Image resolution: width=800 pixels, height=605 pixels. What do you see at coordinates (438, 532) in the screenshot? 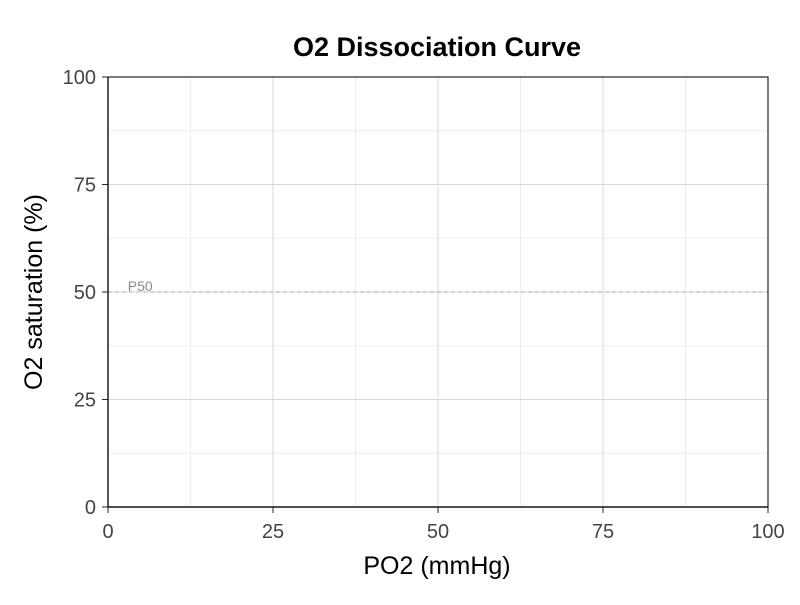
I see `x-tick-label: 50` at bounding box center [438, 532].